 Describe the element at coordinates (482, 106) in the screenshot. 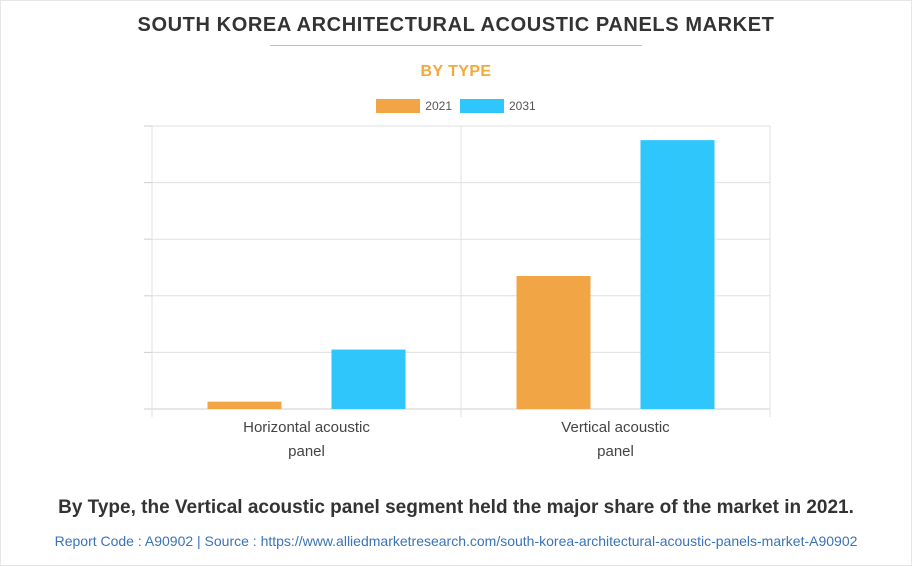

I see `legend-swatch-2031` at that location.